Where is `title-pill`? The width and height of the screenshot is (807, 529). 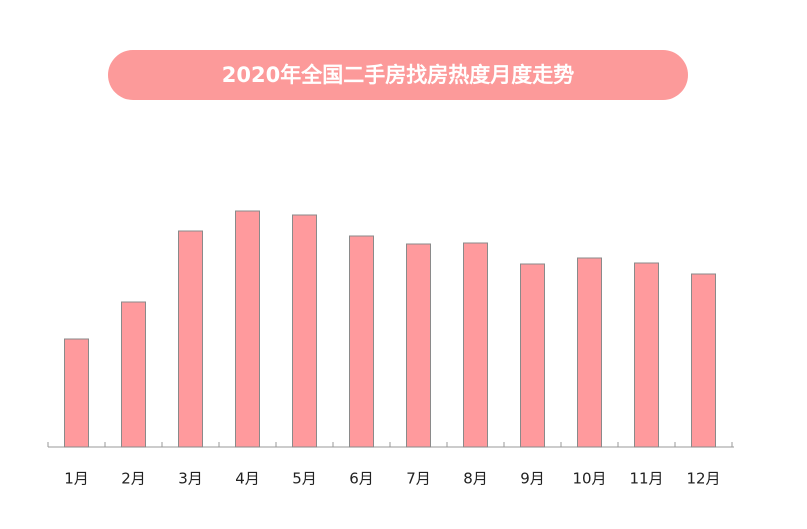
title-pill is located at coordinates (398, 75).